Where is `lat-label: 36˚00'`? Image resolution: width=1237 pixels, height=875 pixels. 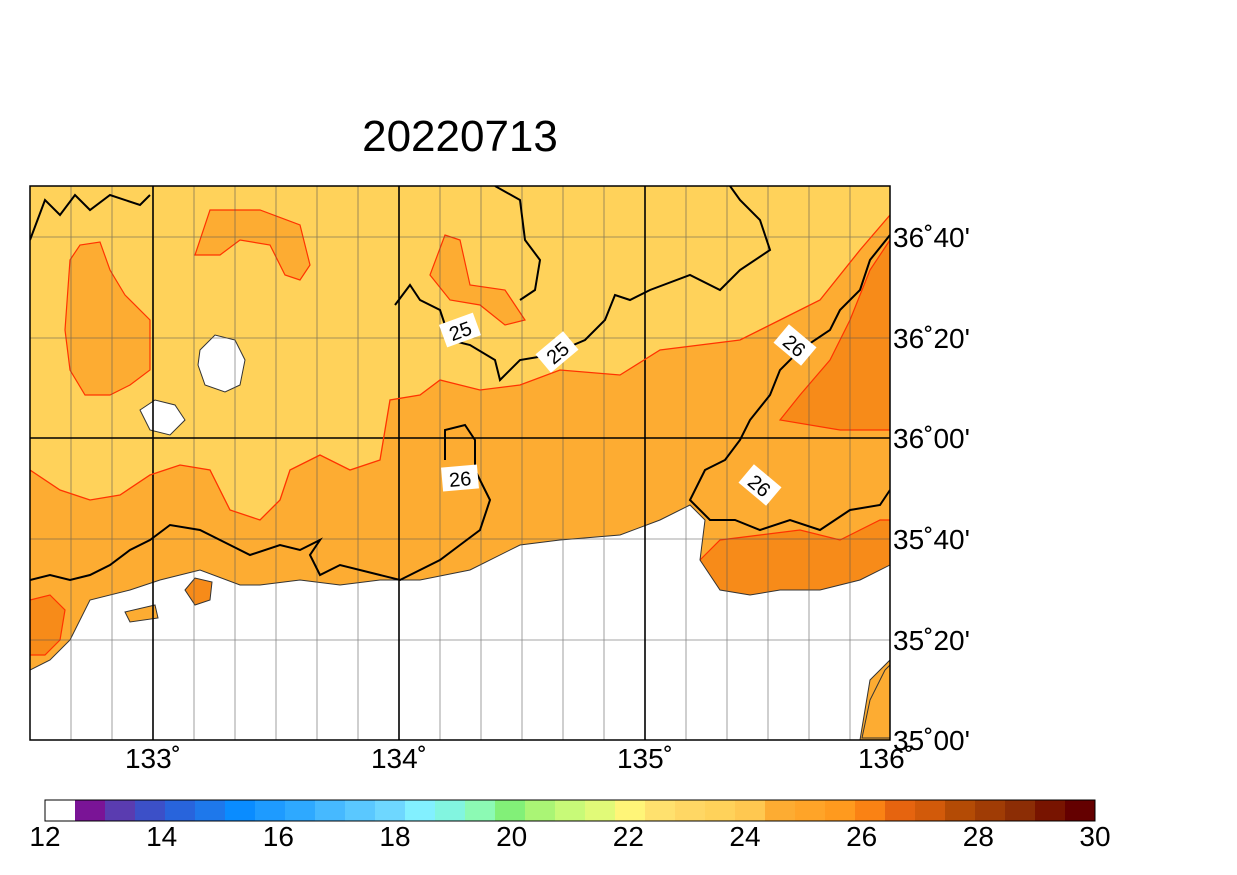 lat-label: 36˚00' is located at coordinates (931, 438).